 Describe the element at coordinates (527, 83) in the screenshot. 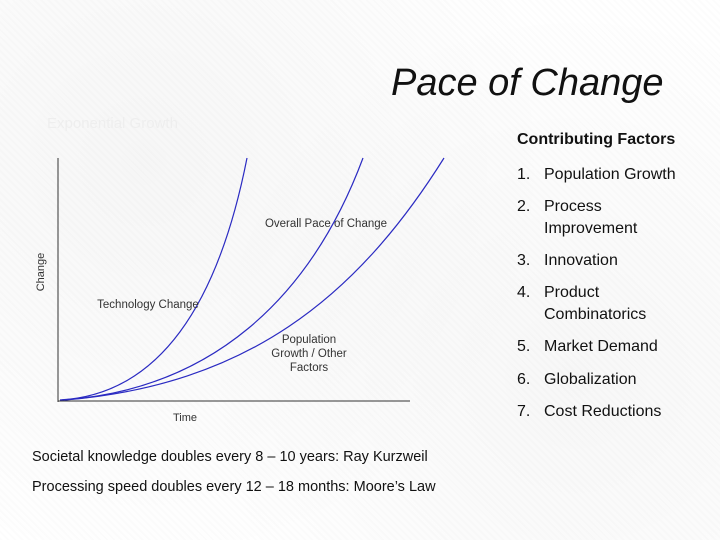

I see `slide-title: Pace of Change` at that location.